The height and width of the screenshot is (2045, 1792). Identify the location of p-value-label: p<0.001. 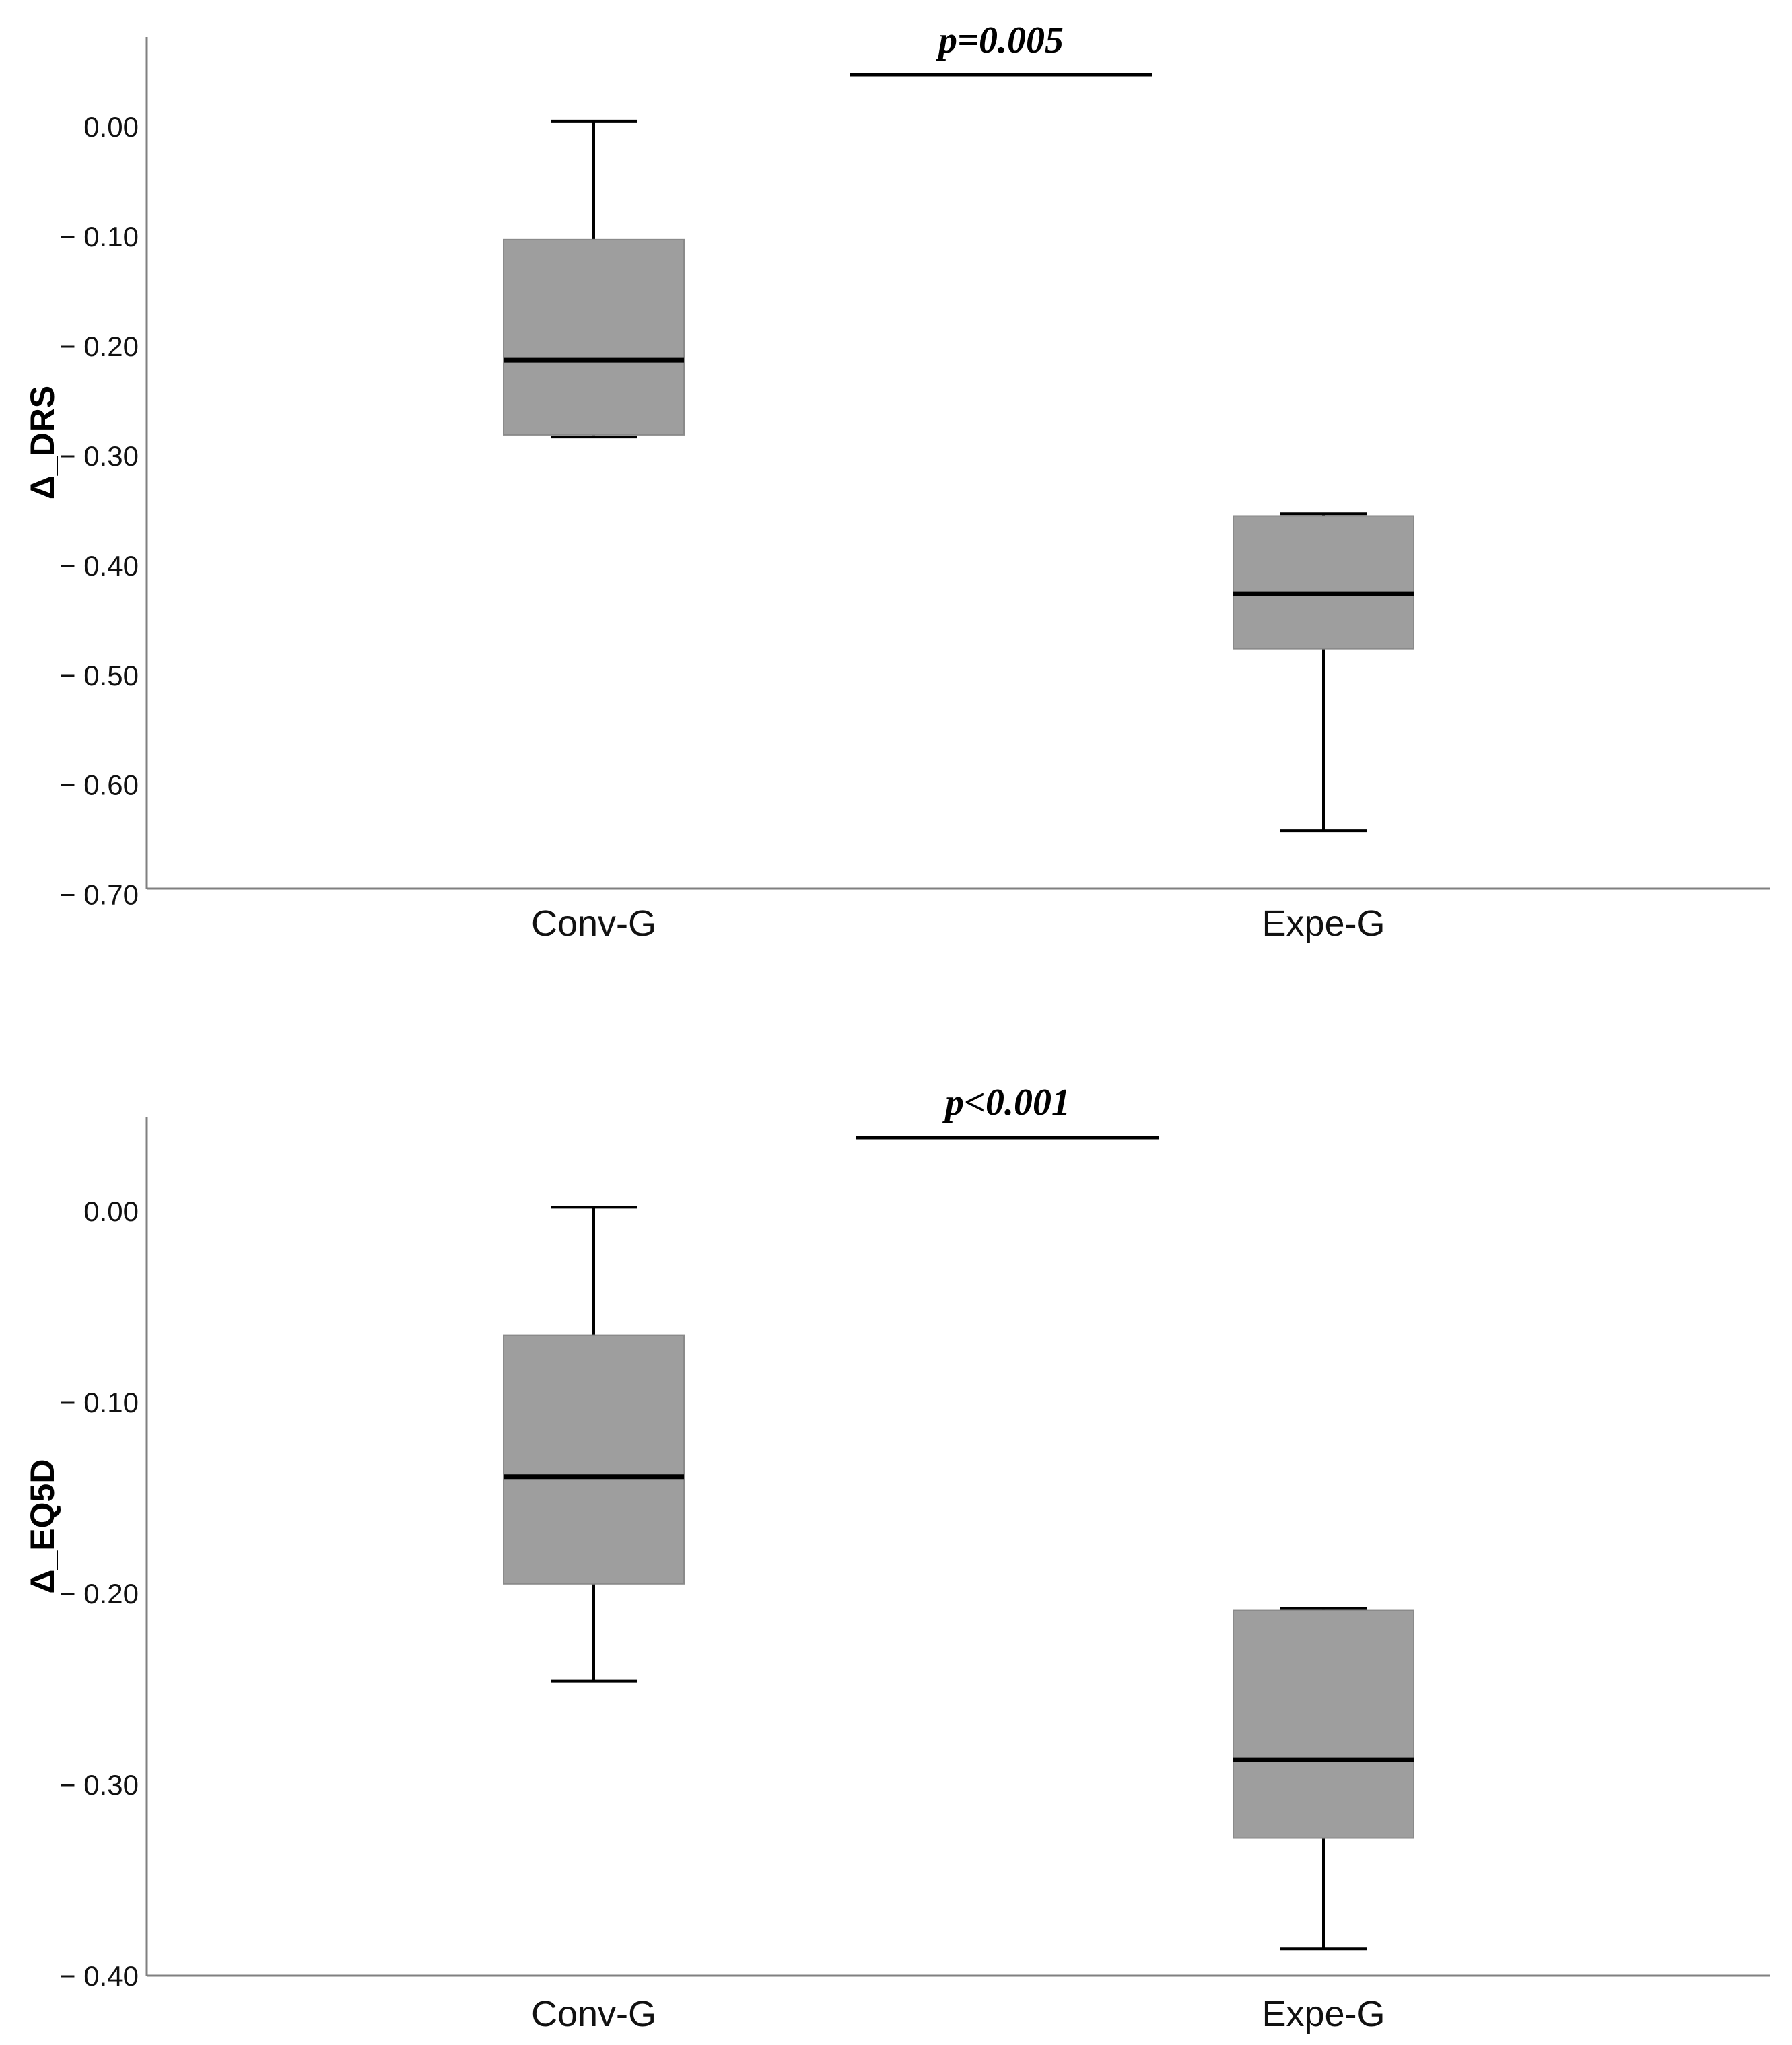
(1006, 1102).